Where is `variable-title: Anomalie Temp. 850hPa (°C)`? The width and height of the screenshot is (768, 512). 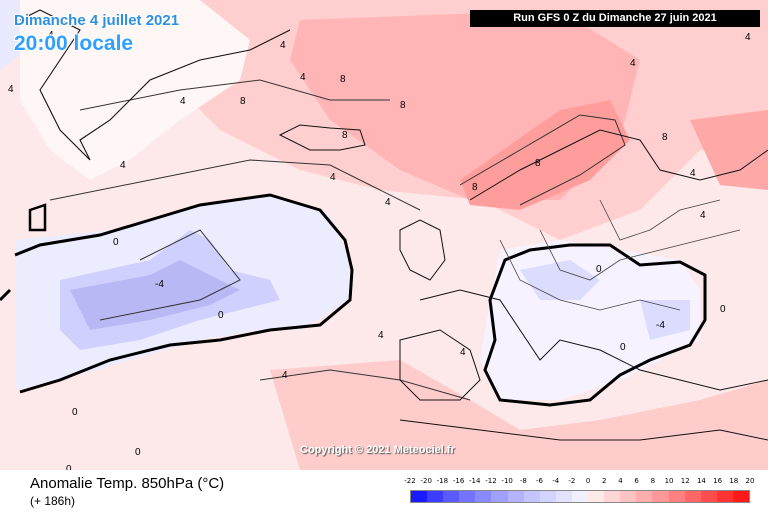 variable-title: Anomalie Temp. 850hPa (°C) is located at coordinates (127, 483).